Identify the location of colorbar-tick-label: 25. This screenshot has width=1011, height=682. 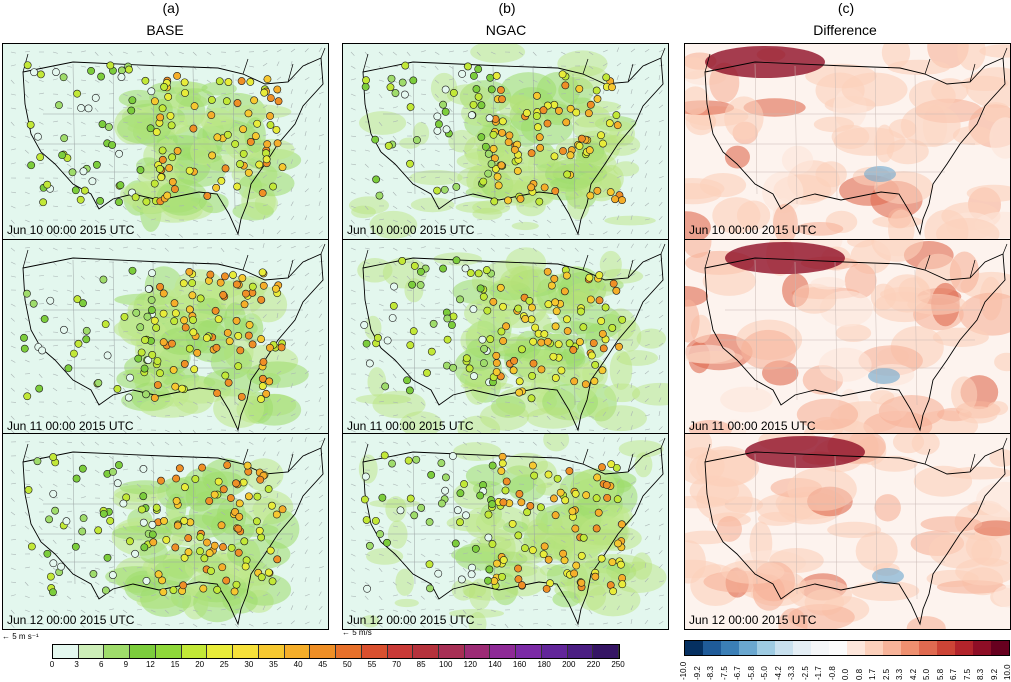
(224, 664).